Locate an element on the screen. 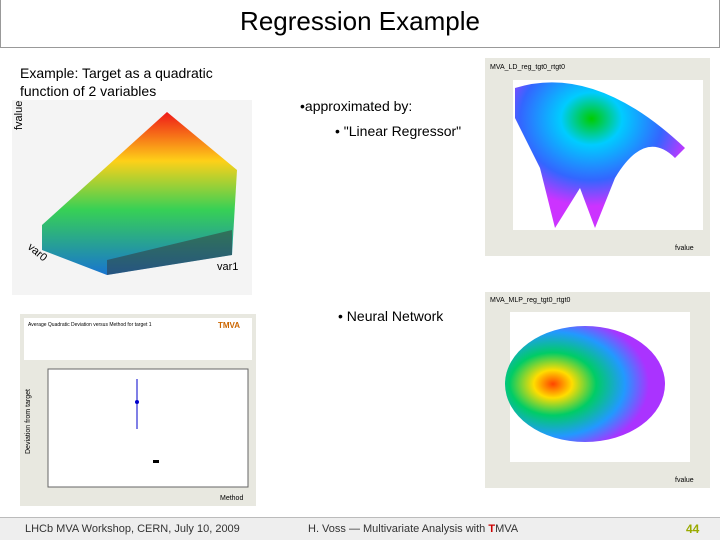 The image size is (720, 540). slide-title: Regression Example is located at coordinates (360, 21).